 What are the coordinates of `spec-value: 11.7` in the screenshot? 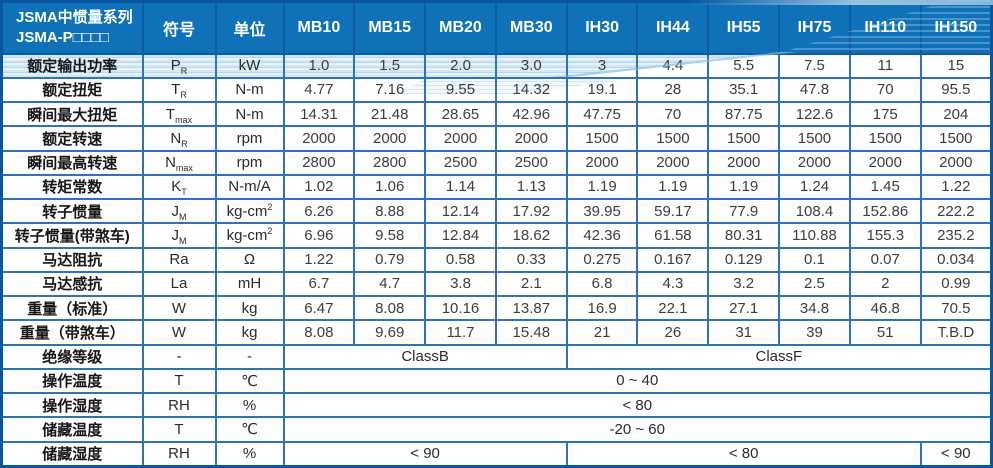 It's located at (460, 332).